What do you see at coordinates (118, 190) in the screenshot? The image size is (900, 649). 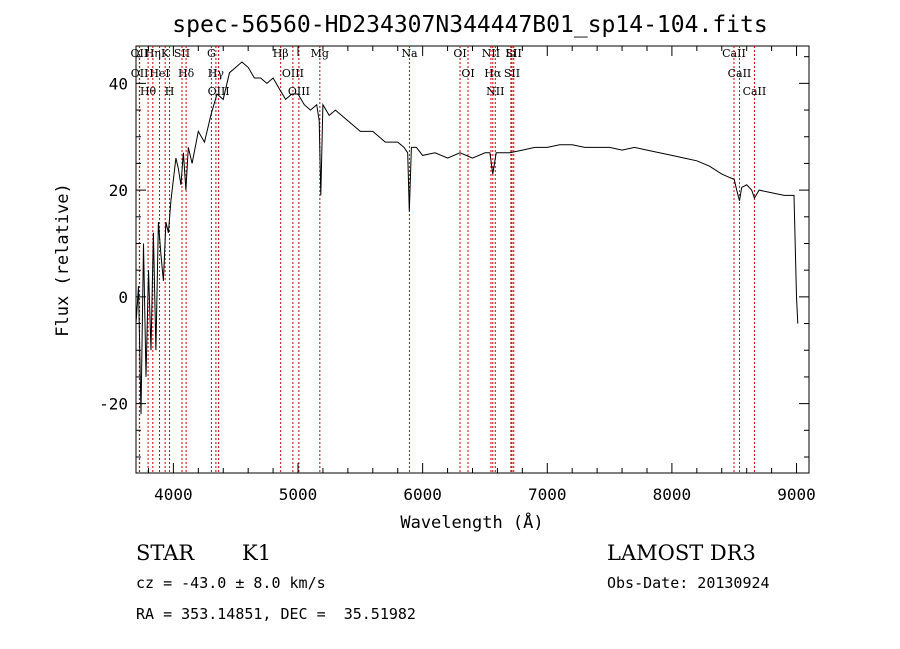 I see `y-tick-label: 20` at bounding box center [118, 190].